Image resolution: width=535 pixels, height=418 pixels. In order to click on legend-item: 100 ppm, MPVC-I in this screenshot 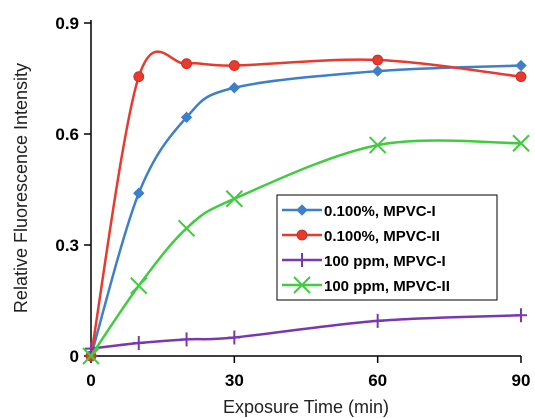, I will do `click(364, 261)`.